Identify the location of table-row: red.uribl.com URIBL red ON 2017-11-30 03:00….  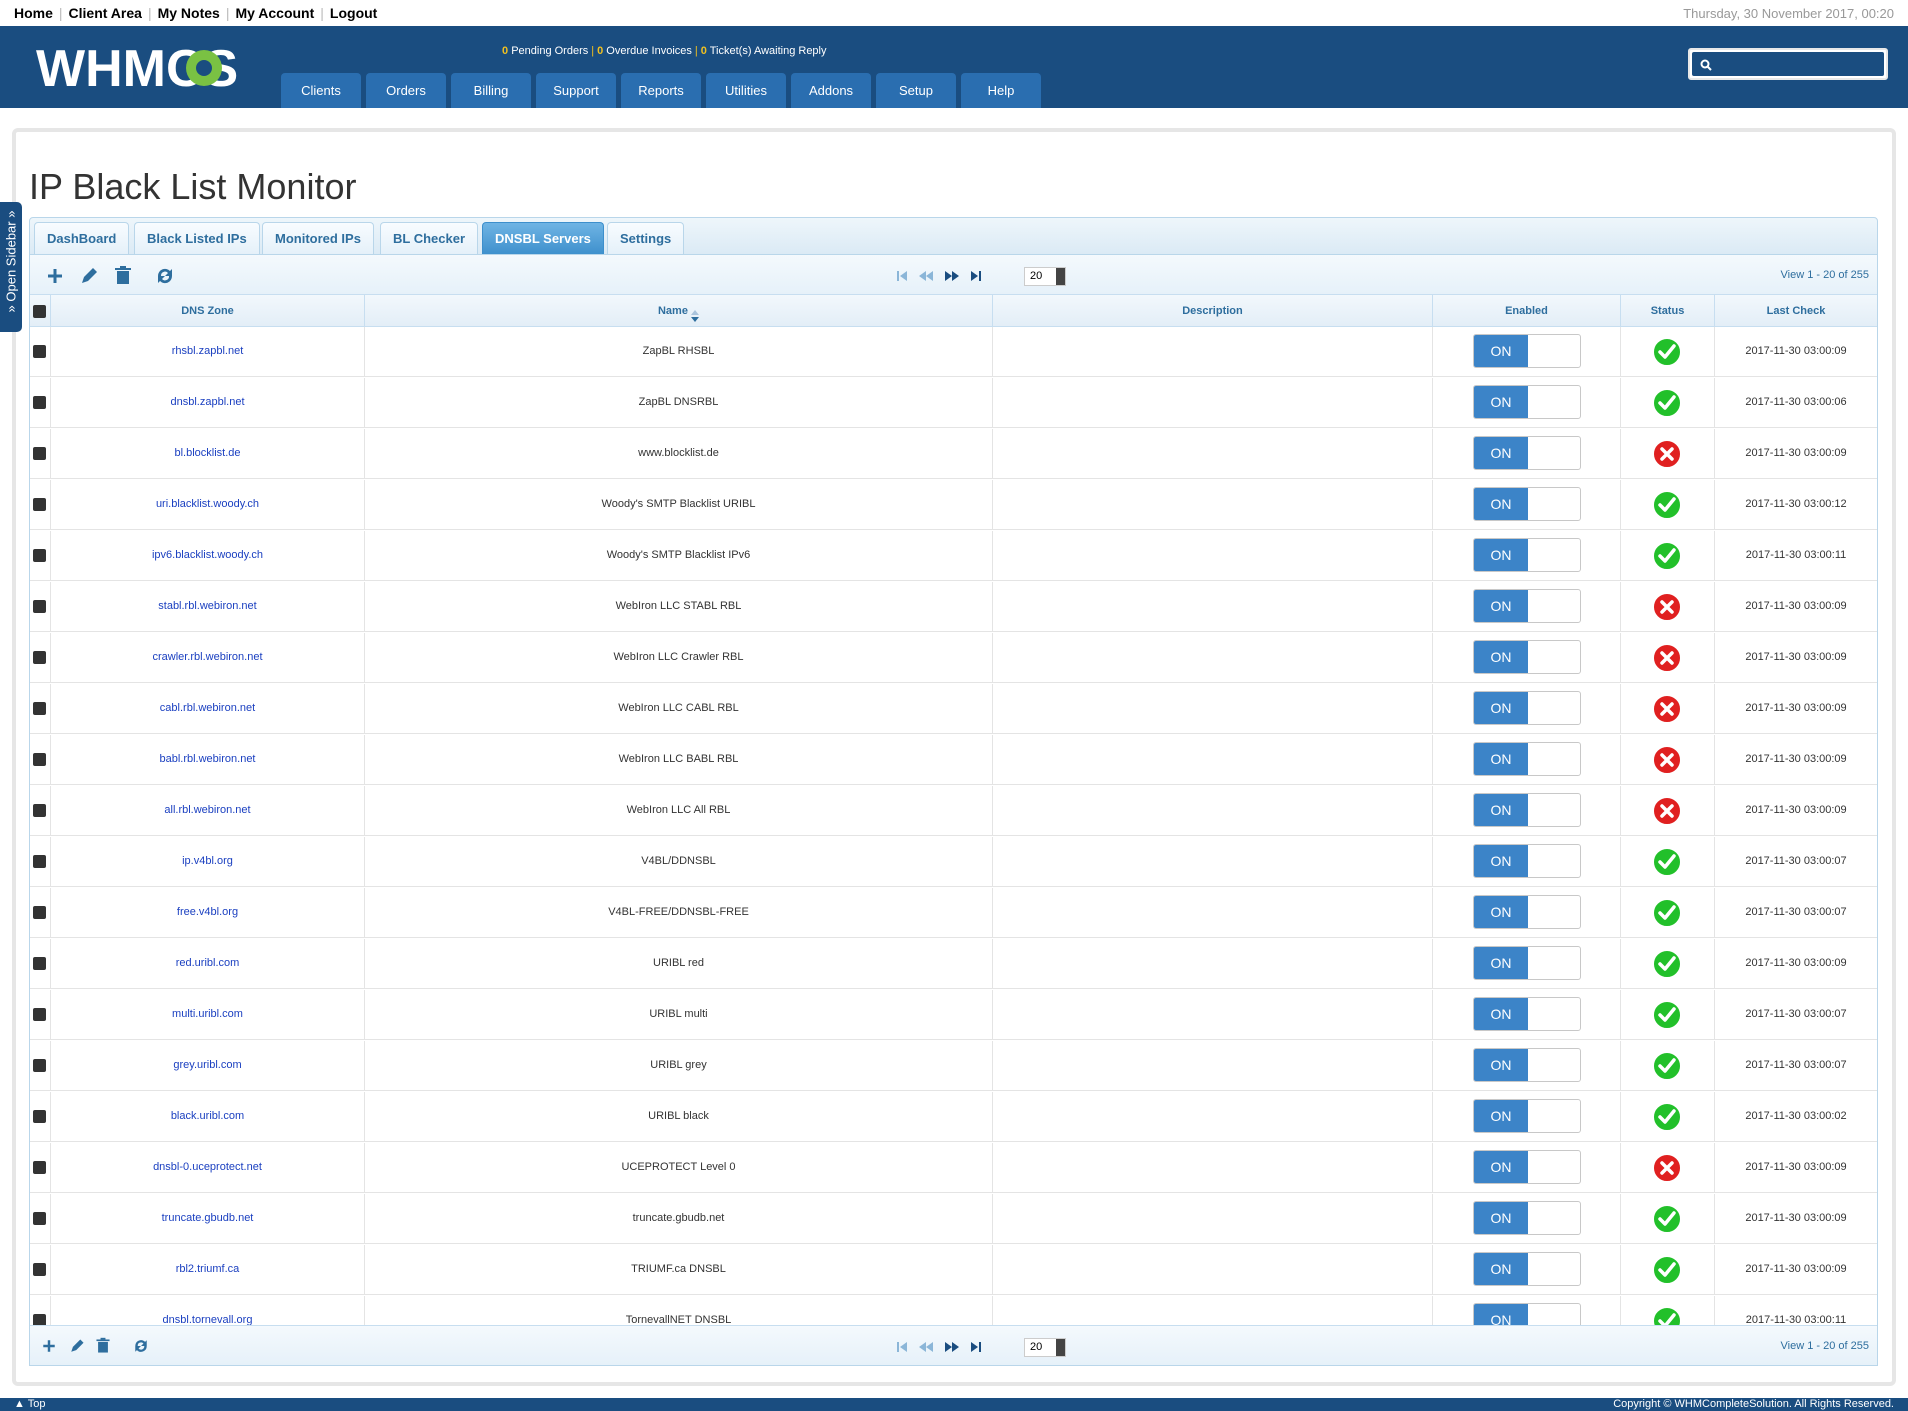
(953, 964).